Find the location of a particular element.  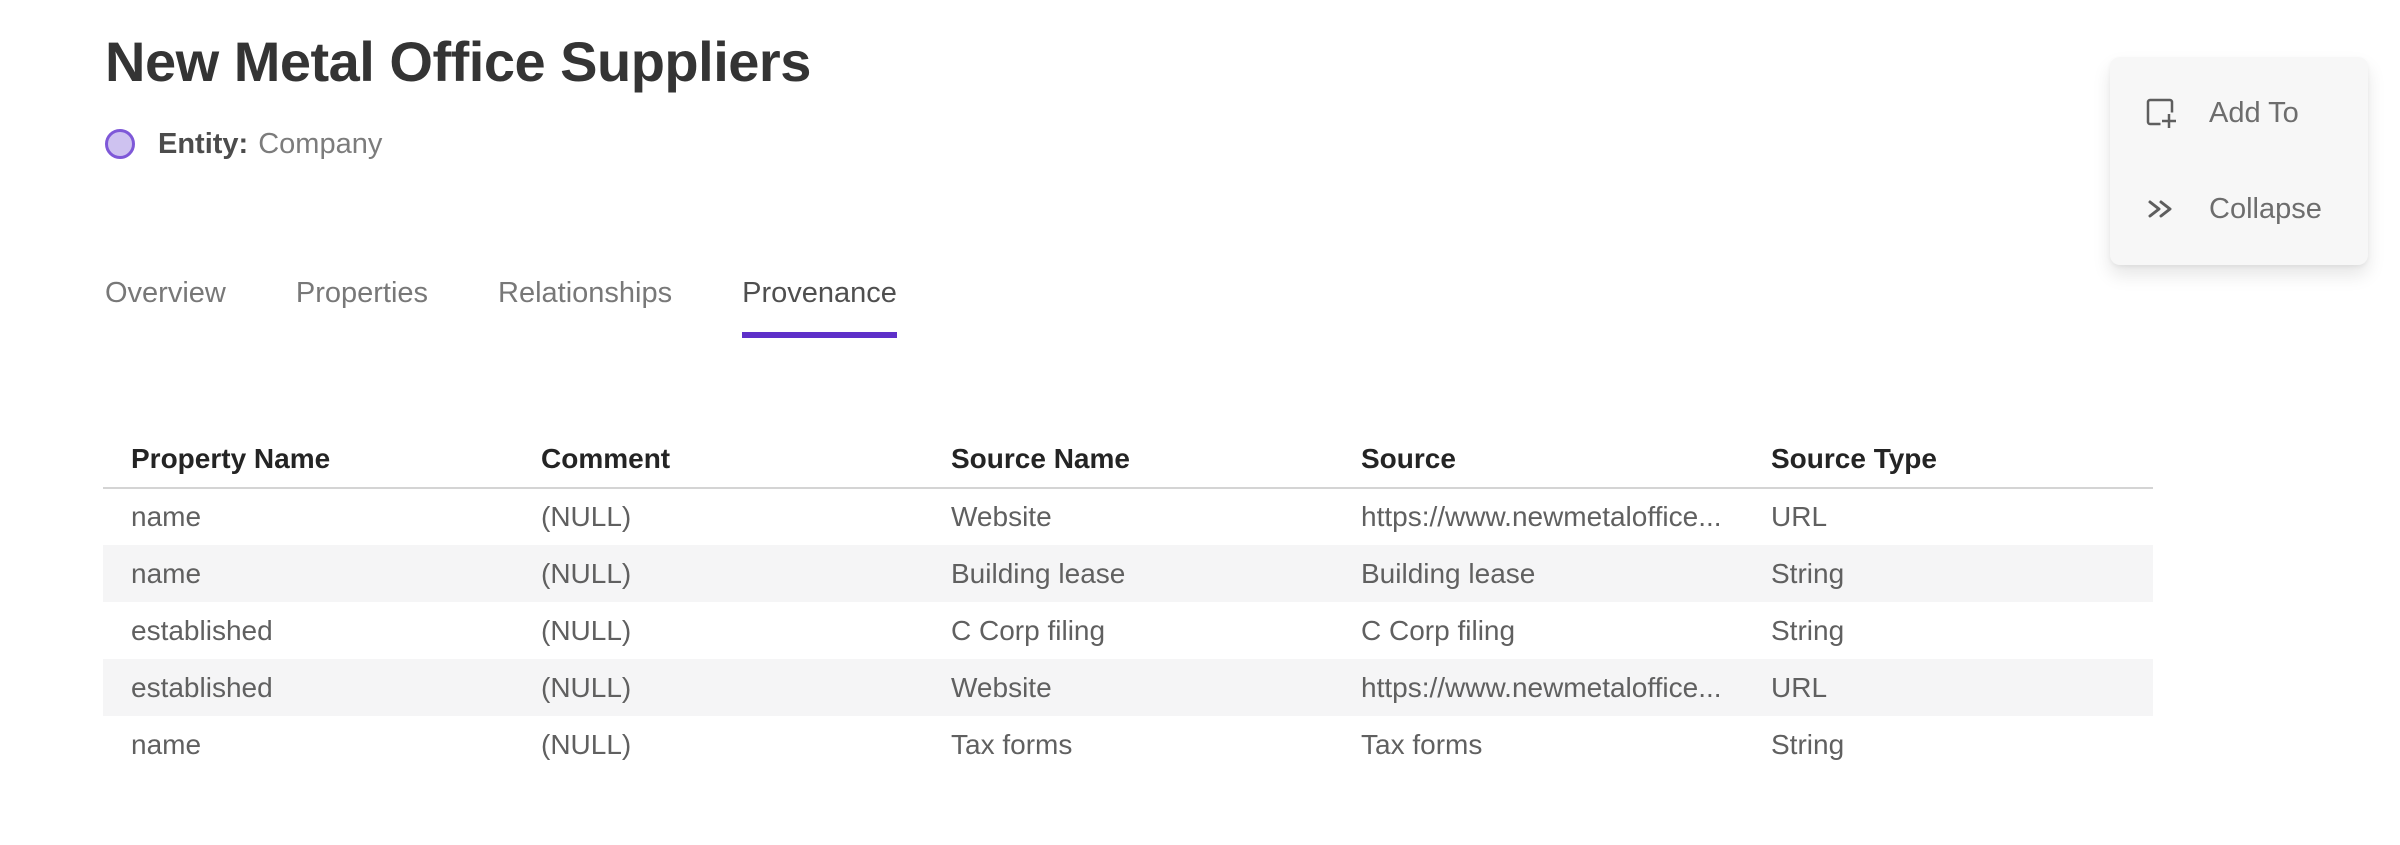

entity-label: Entity: is located at coordinates (203, 144).